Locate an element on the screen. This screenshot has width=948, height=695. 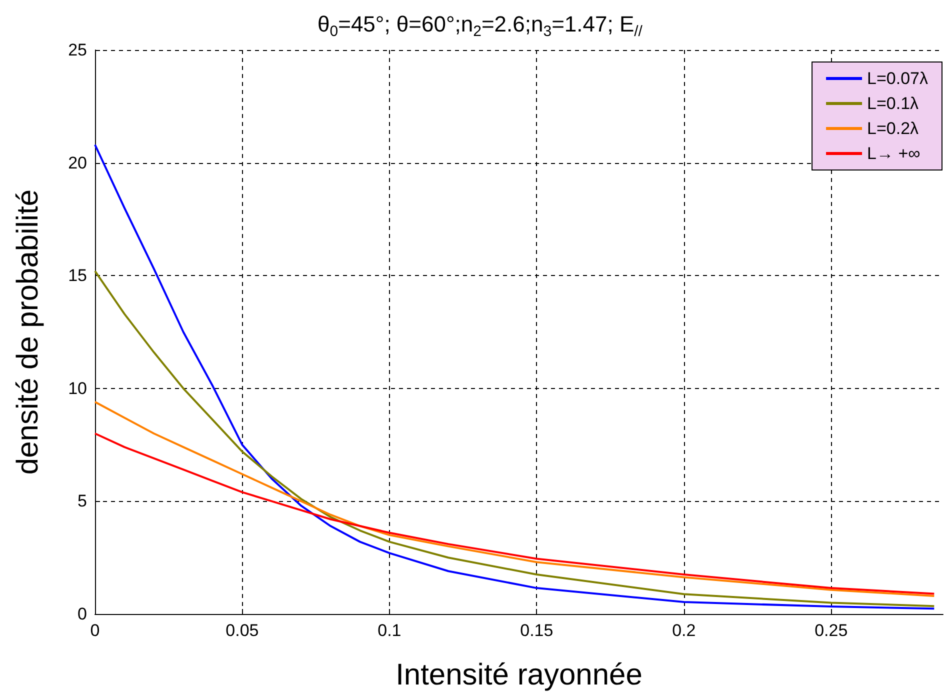
y-tick-label: 0 is located at coordinates (82, 614).